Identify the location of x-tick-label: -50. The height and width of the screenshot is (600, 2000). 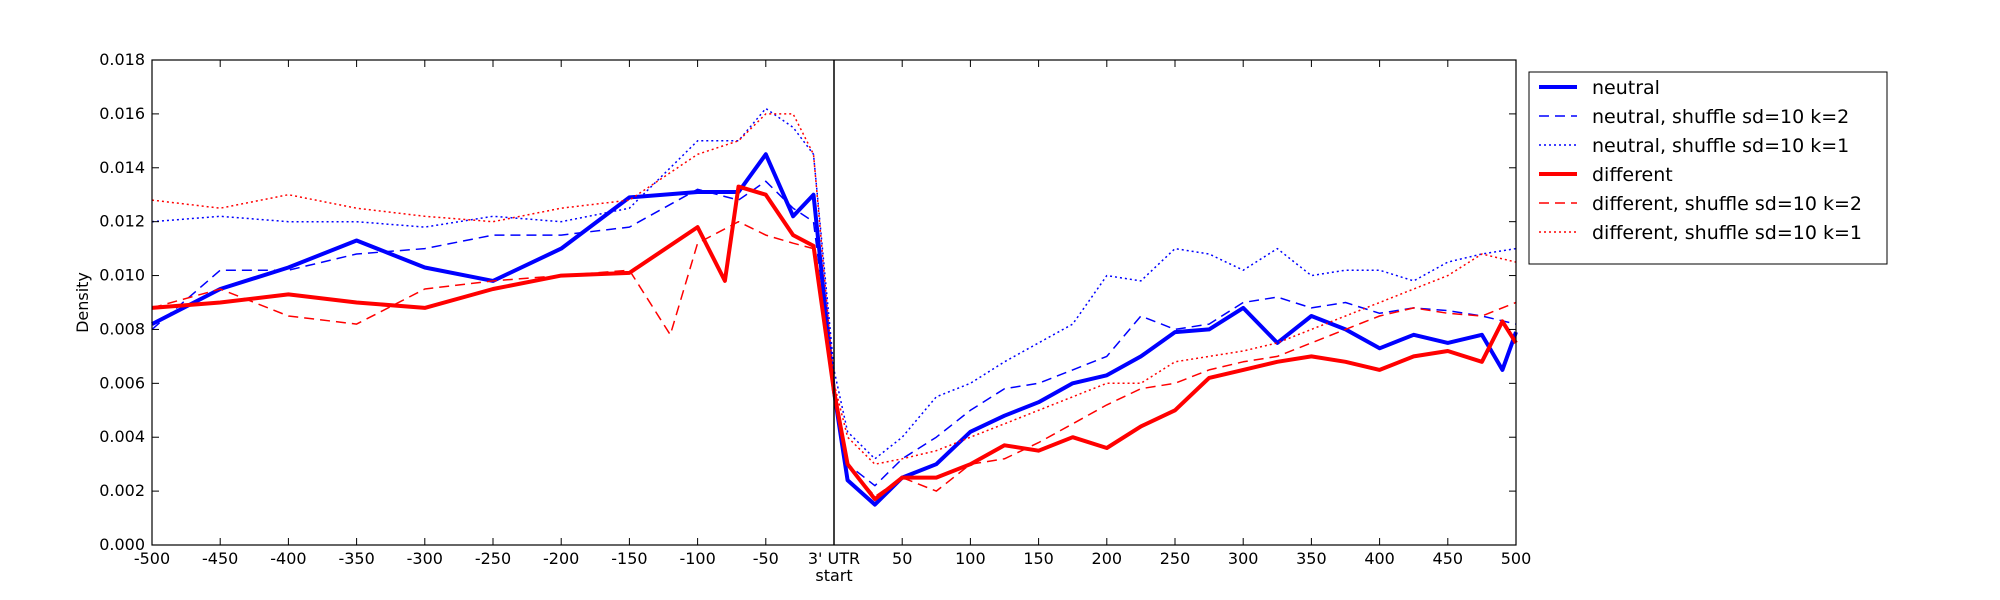
(766, 558).